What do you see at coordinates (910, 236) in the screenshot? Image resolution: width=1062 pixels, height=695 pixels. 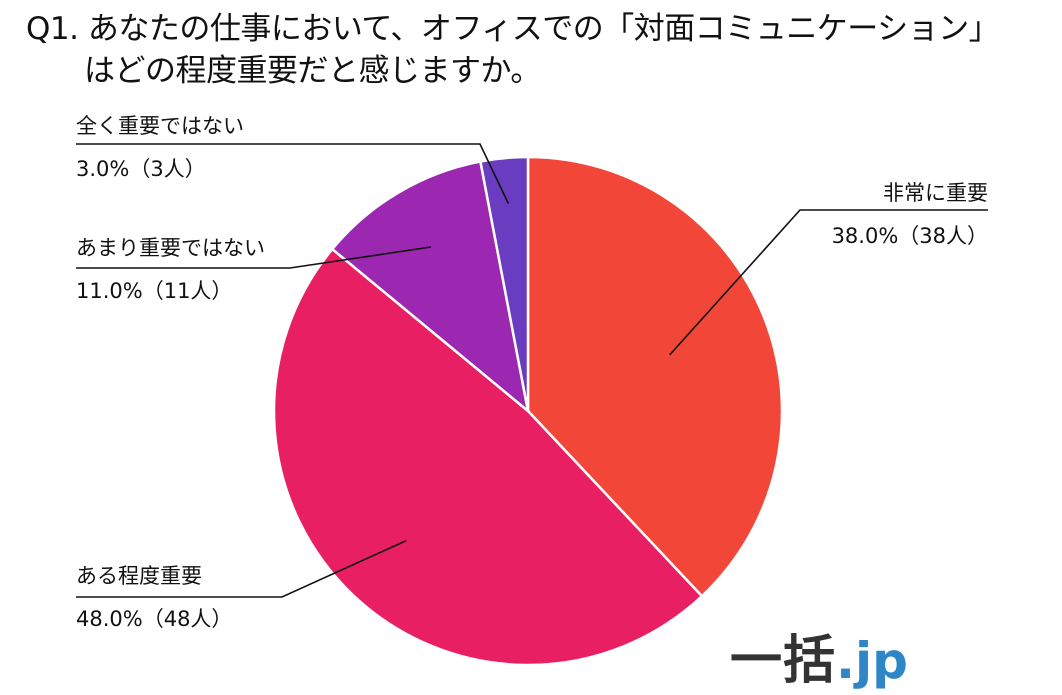 I see `slice-value-very-important: 38.0%（38人）` at bounding box center [910, 236].